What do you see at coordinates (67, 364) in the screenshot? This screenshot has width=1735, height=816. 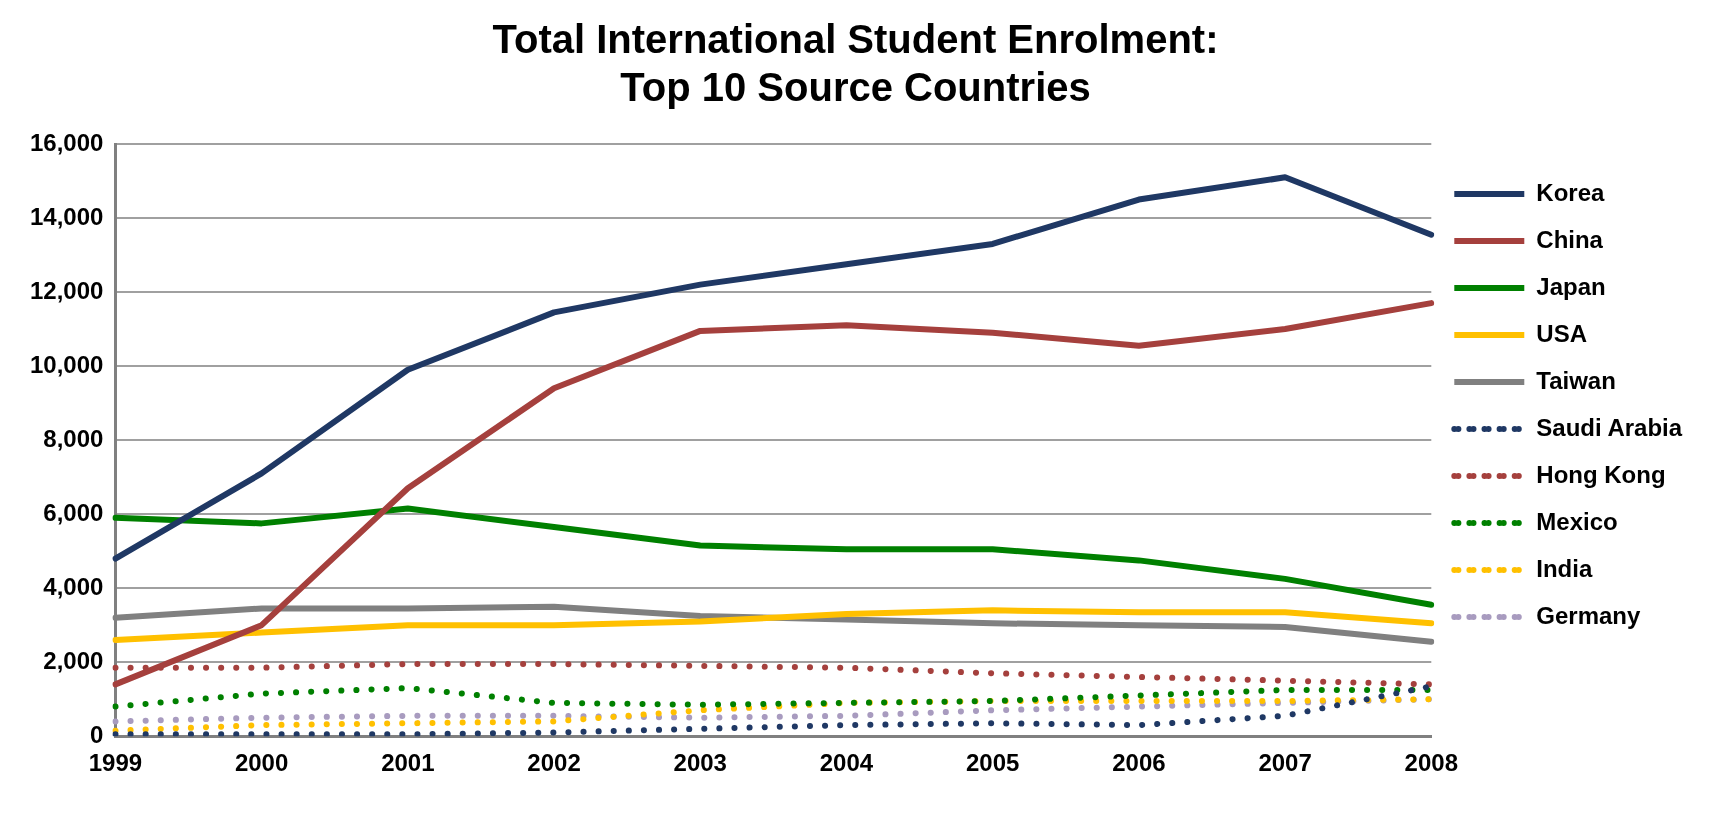 I see `y-tick-label: 10,000` at bounding box center [67, 364].